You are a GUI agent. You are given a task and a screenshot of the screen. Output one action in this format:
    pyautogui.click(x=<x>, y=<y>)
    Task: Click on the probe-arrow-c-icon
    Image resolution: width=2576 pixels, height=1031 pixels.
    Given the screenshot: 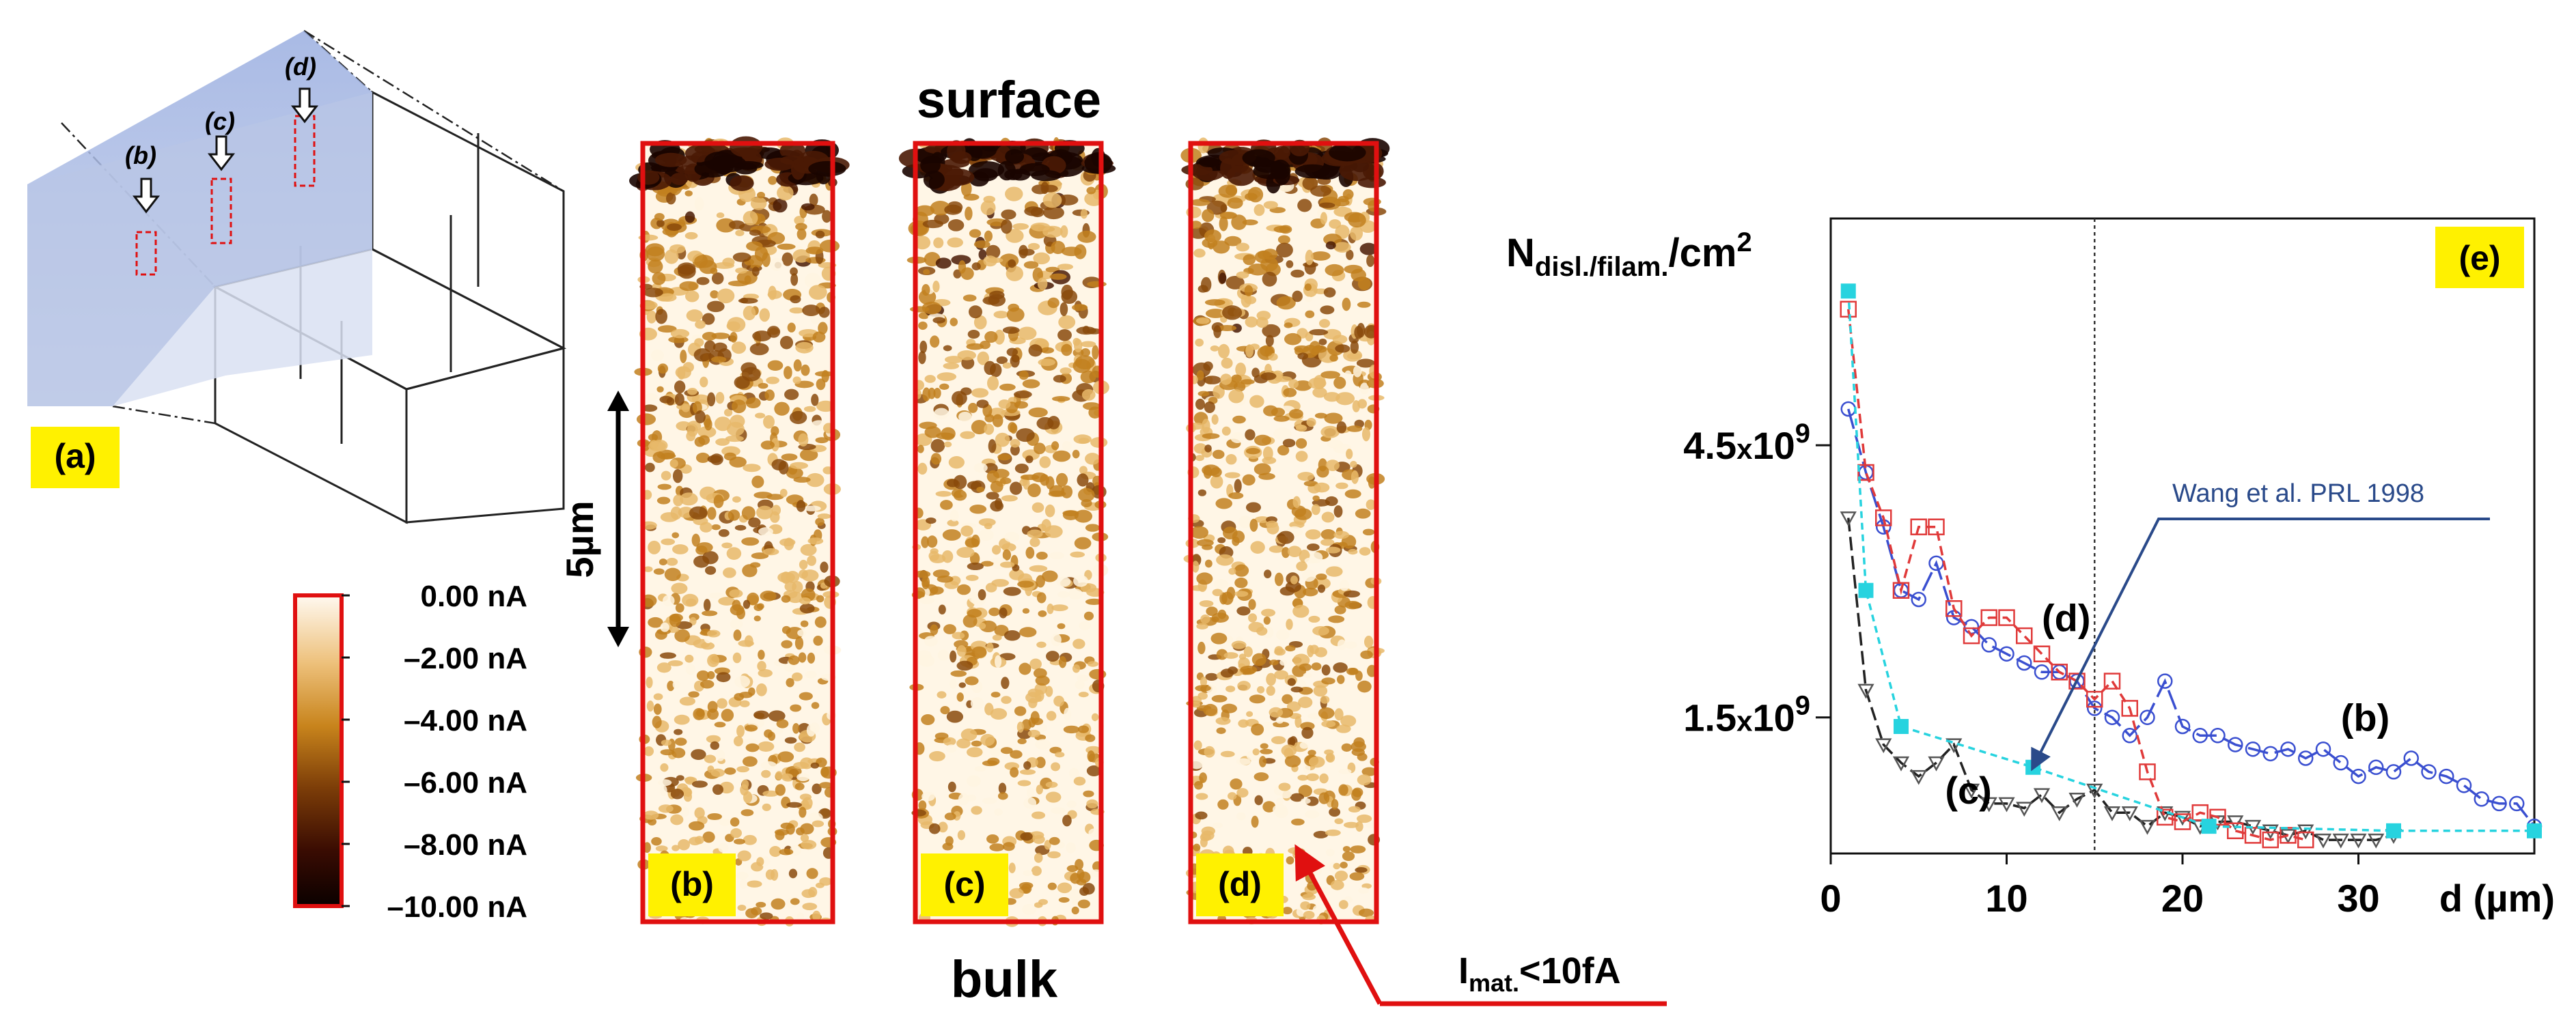 What is the action you would take?
    pyautogui.click(x=222, y=153)
    